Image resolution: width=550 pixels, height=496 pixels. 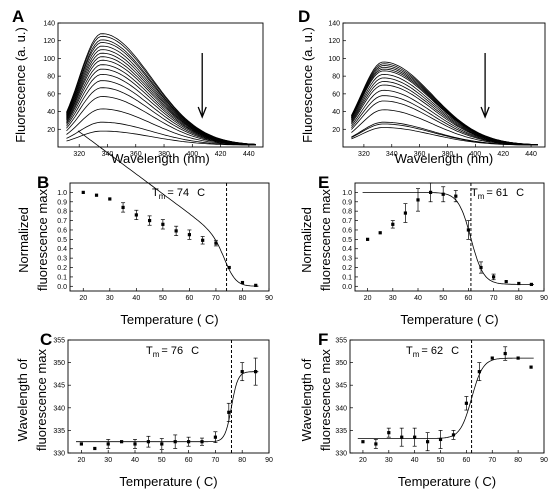 What do you see at coordinates (469, 298) in the screenshot?
I see `panel-e-x-tick-label: 60` at bounding box center [469, 298].